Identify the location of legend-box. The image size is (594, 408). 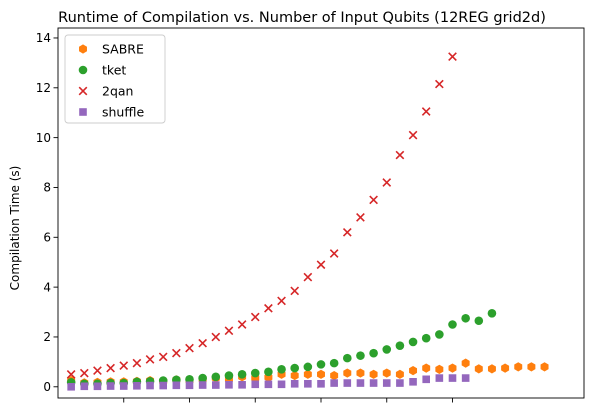
(115, 79).